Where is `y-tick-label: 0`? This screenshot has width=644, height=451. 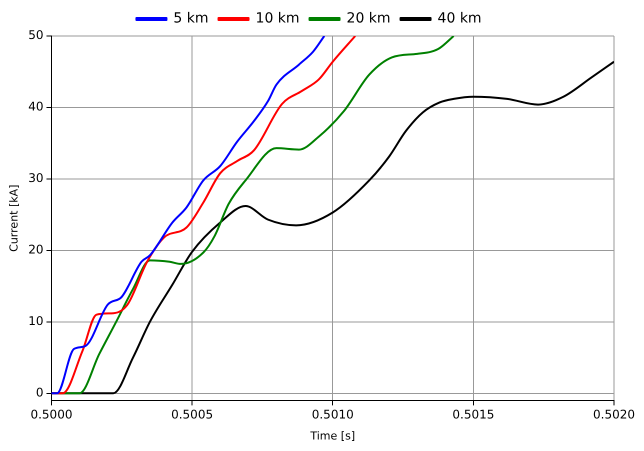
y-tick-label: 0 is located at coordinates (40, 392).